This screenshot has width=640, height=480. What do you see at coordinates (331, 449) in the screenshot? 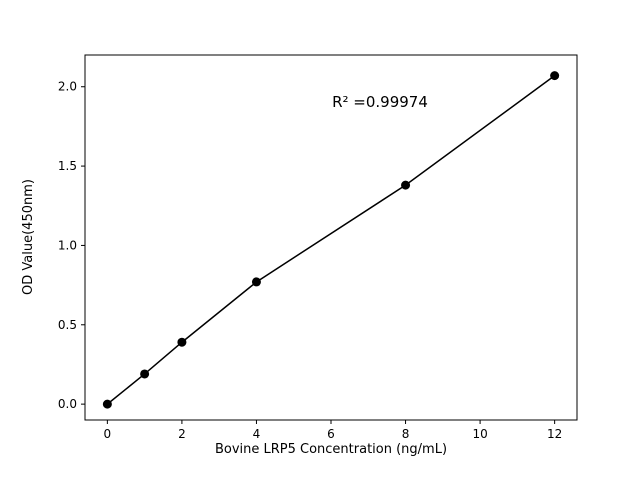
I see `x-axis-label: Bovine LRP5 Concentration (ng/mL)` at bounding box center [331, 449].